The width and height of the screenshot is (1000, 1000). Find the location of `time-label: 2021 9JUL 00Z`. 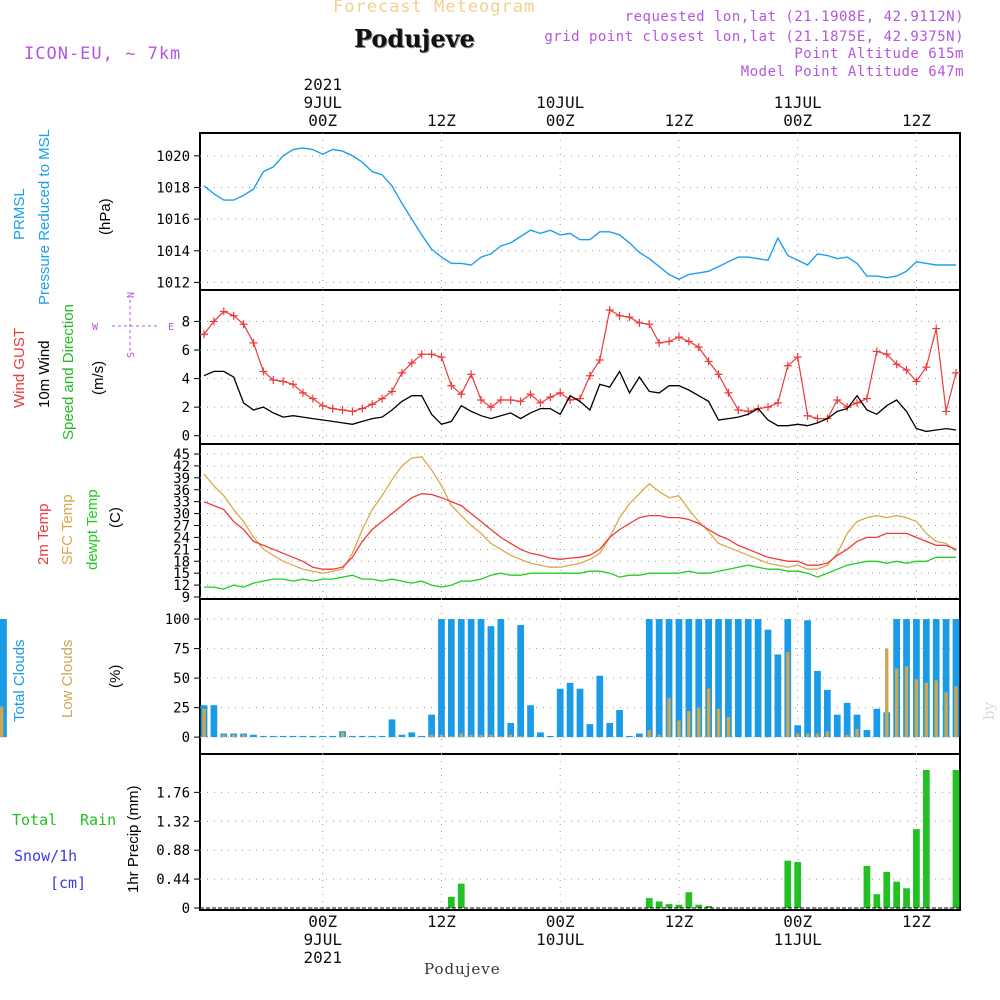

time-label: 2021 9JUL 00Z is located at coordinates (322, 102).